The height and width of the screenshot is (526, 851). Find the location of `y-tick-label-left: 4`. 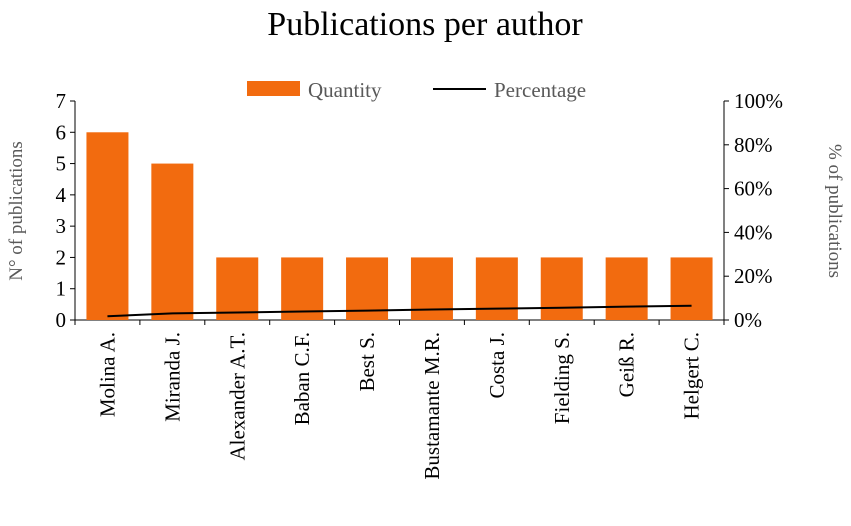

y-tick-label-left: 4 is located at coordinates (61, 195).